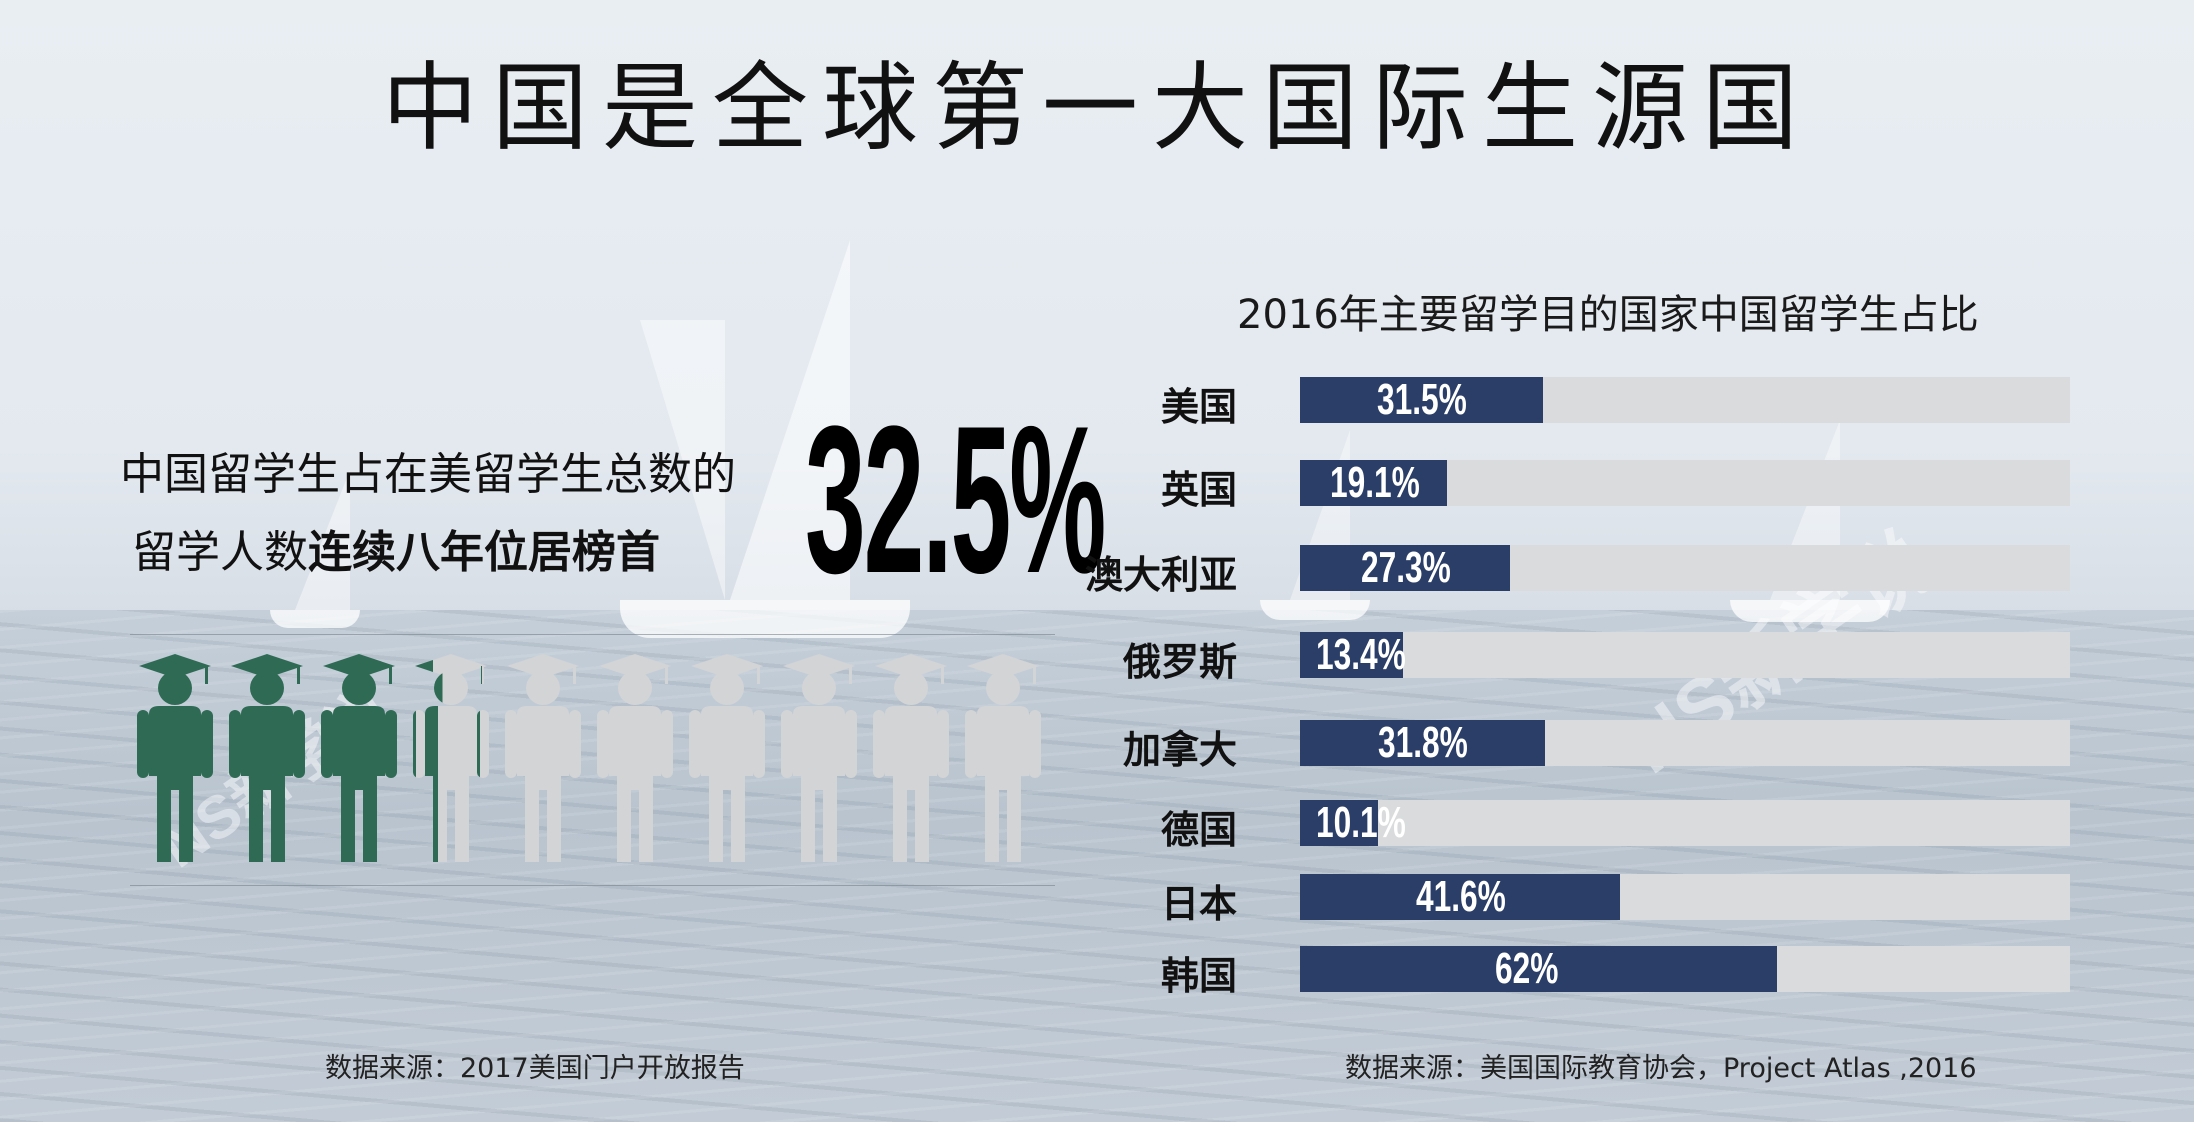  I want to click on bar-track: 62%, so click(1685, 969).